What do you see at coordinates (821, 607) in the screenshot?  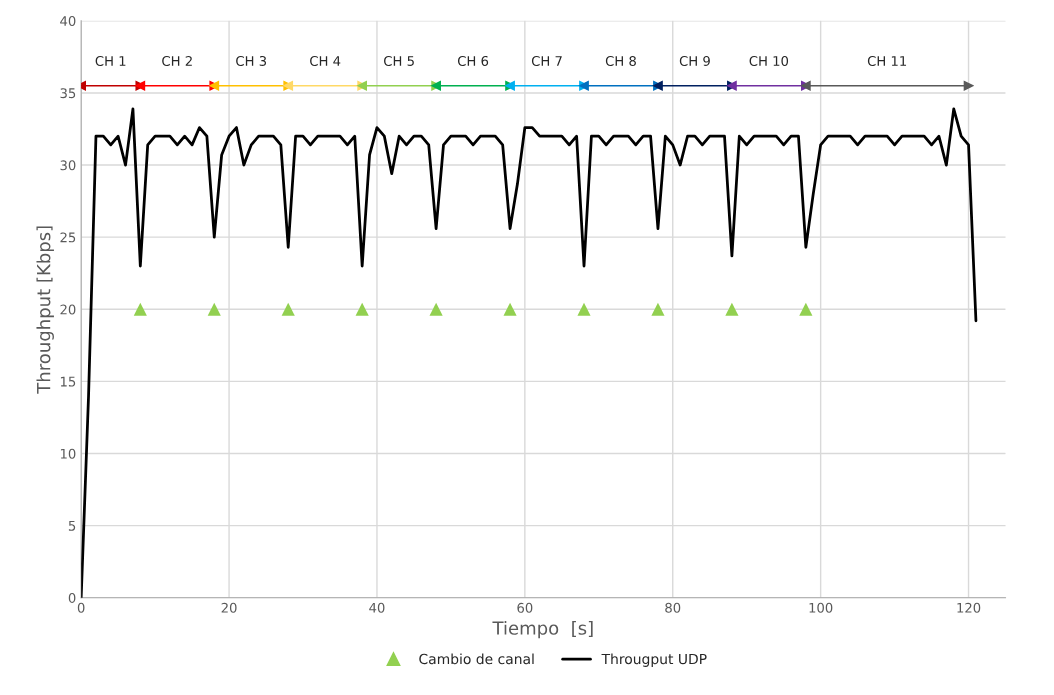 I see `x-tick-label: 100` at bounding box center [821, 607].